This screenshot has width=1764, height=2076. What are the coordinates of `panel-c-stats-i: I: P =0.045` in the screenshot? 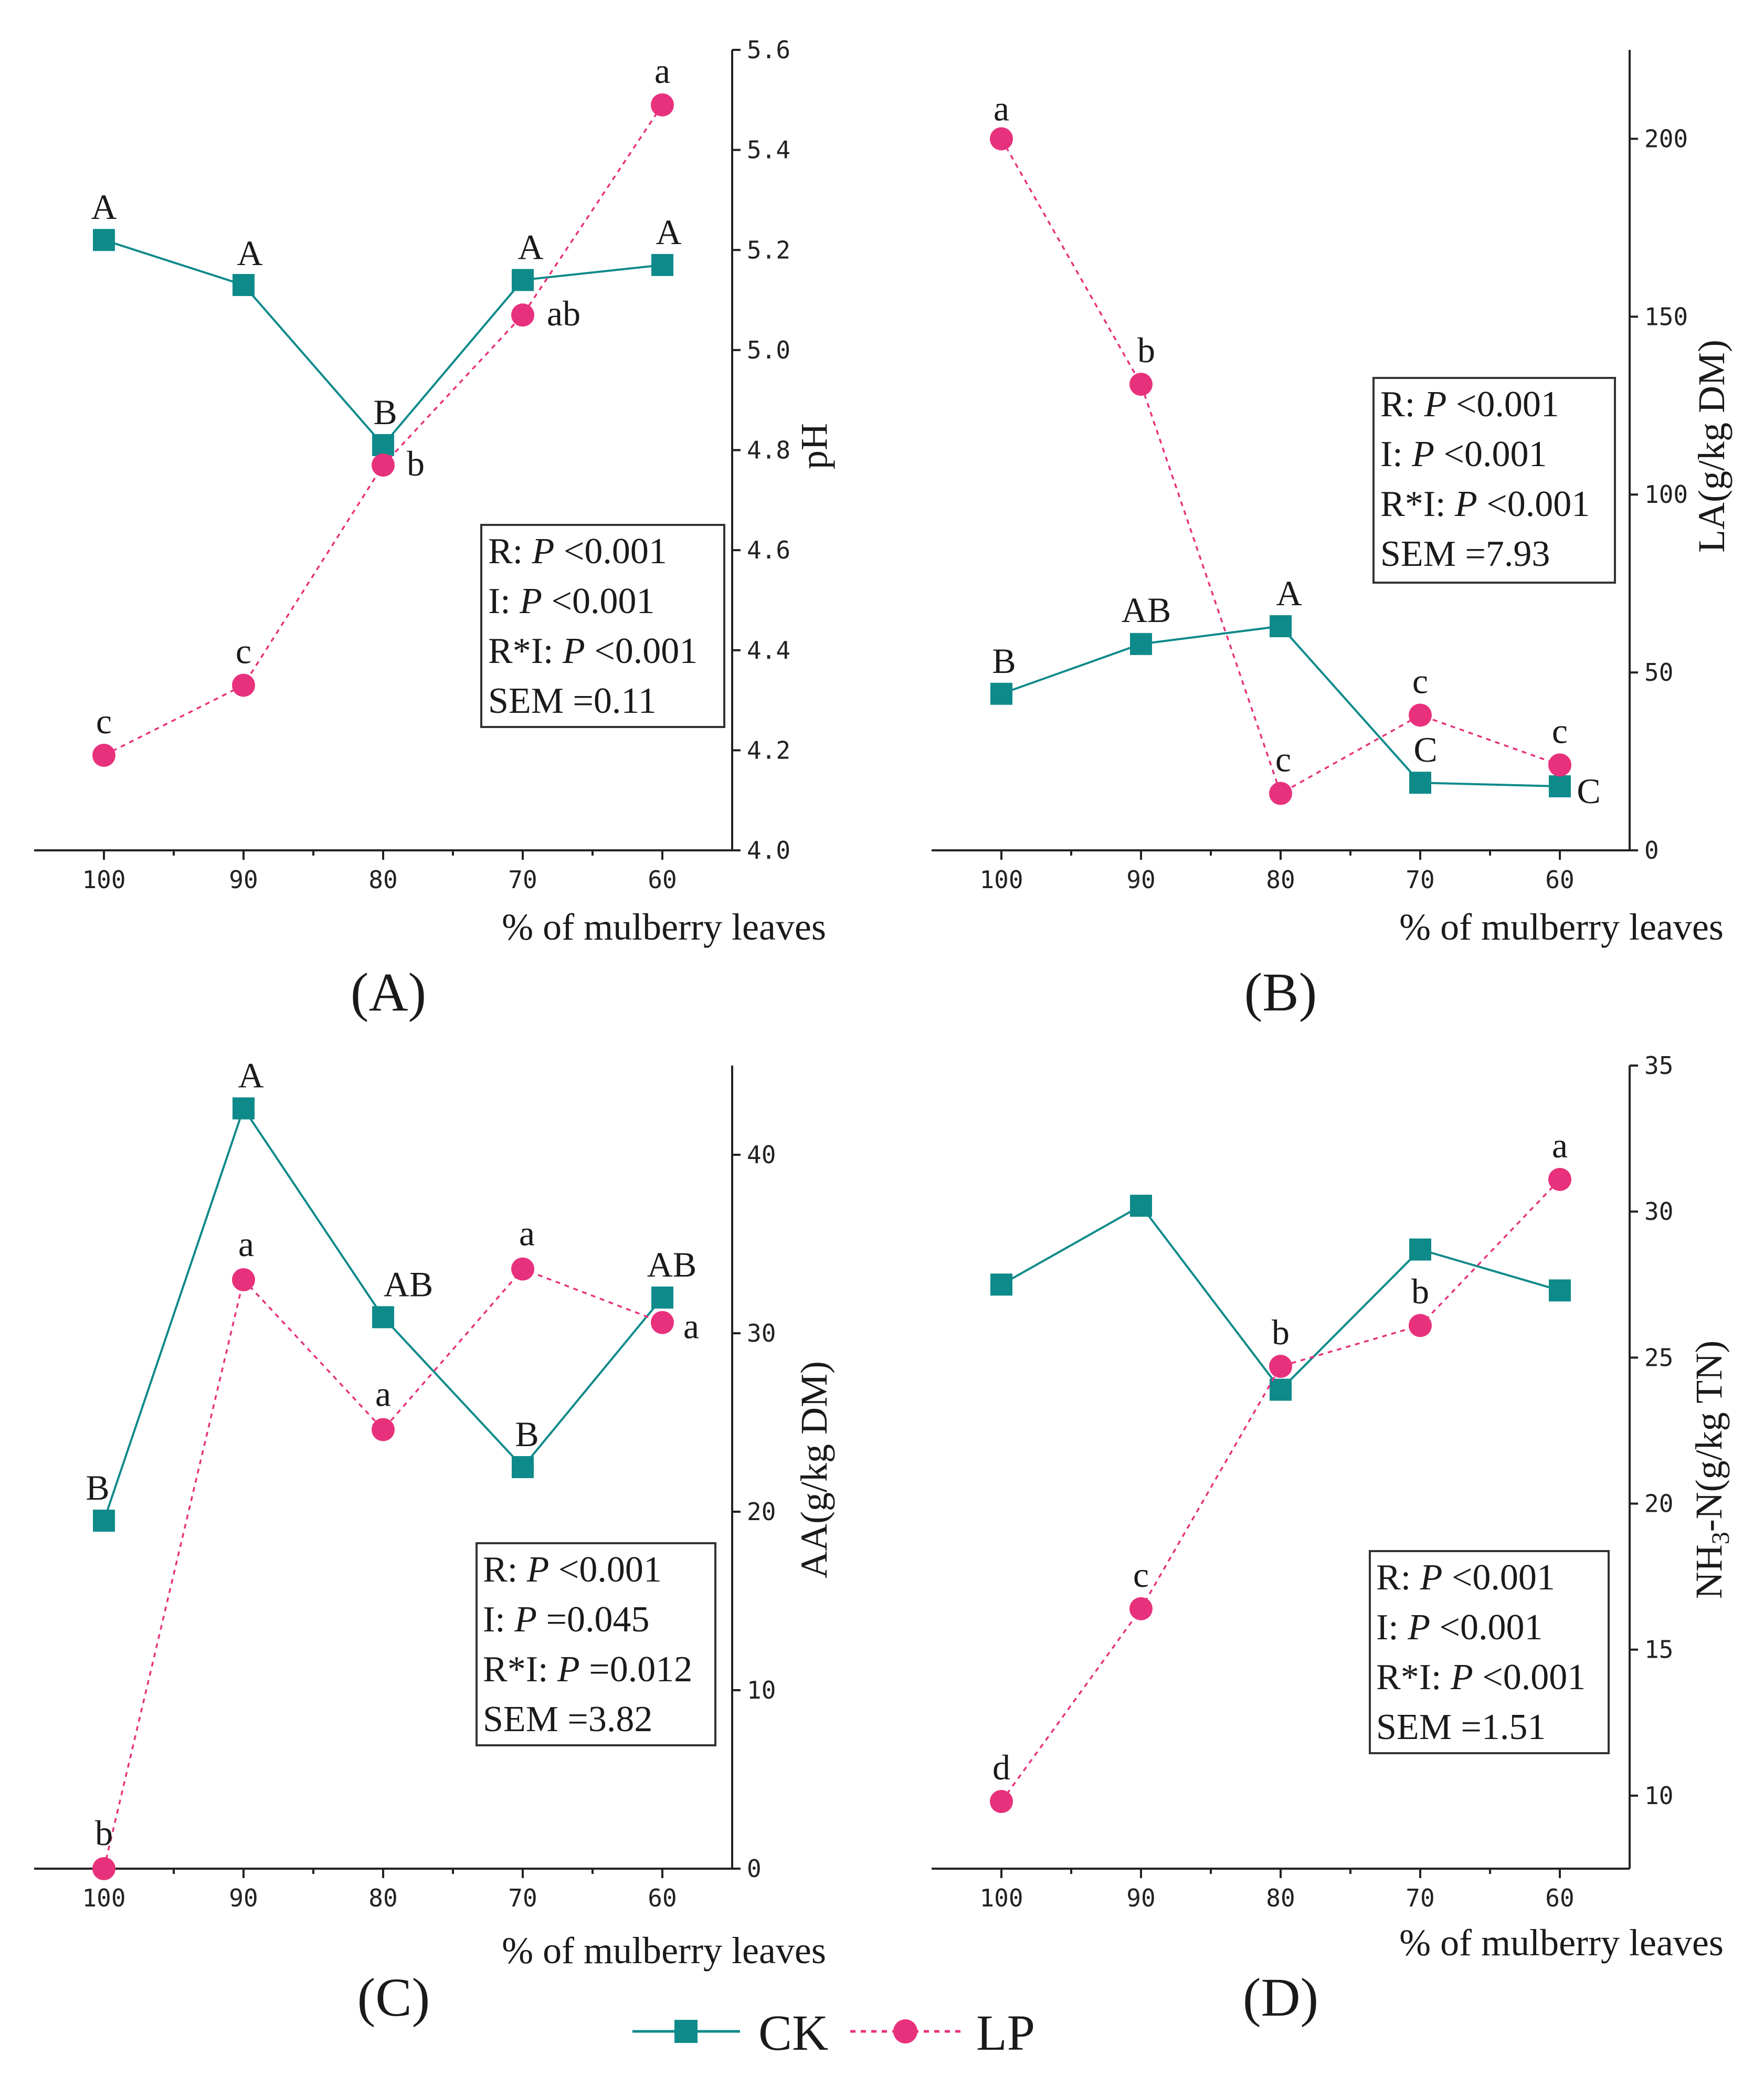 It's located at (566, 1620).